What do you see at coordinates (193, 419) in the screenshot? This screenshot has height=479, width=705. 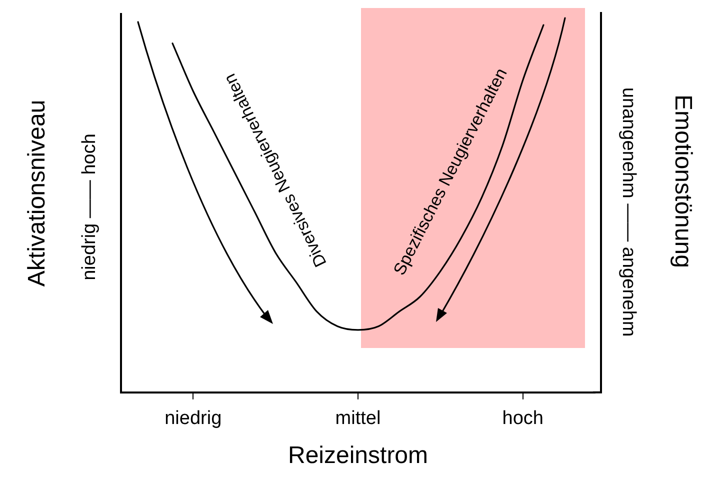 I see `x-tick-label: niedrig` at bounding box center [193, 419].